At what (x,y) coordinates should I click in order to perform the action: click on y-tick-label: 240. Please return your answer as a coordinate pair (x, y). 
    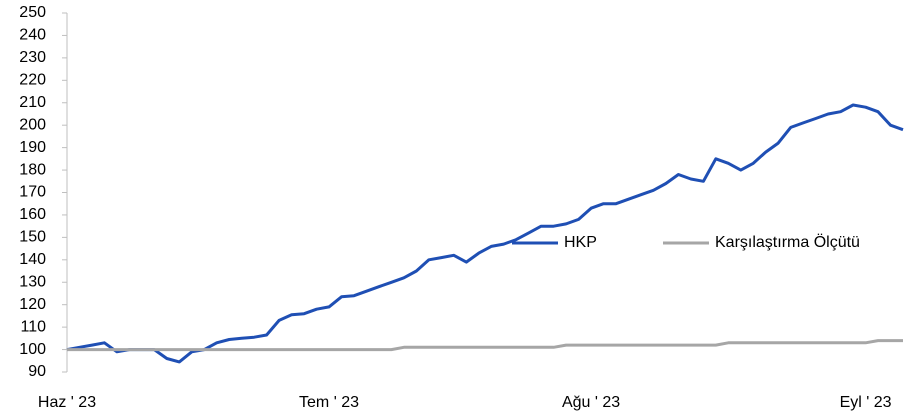
    Looking at the image, I should click on (32, 35).